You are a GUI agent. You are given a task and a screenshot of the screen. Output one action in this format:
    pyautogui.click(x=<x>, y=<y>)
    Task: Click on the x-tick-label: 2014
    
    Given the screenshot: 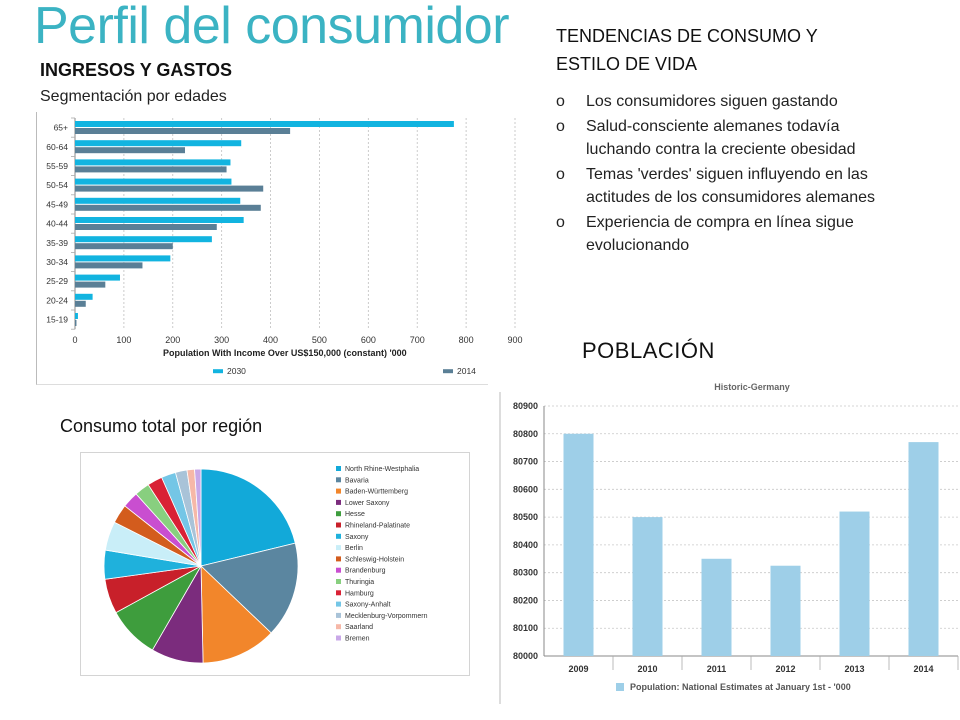 What is the action you would take?
    pyautogui.click(x=923, y=669)
    